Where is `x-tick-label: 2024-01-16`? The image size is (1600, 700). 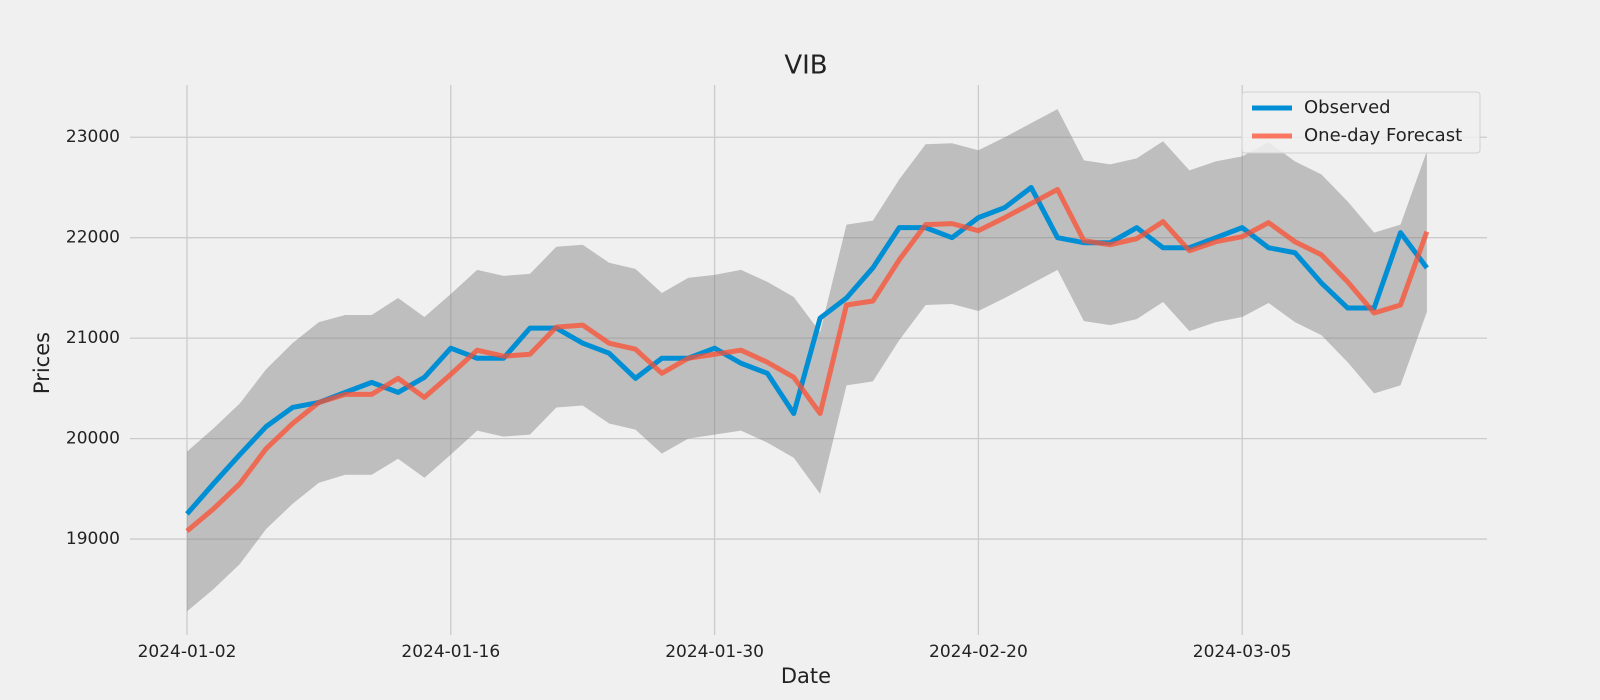
x-tick-label: 2024-01-16 is located at coordinates (450, 652).